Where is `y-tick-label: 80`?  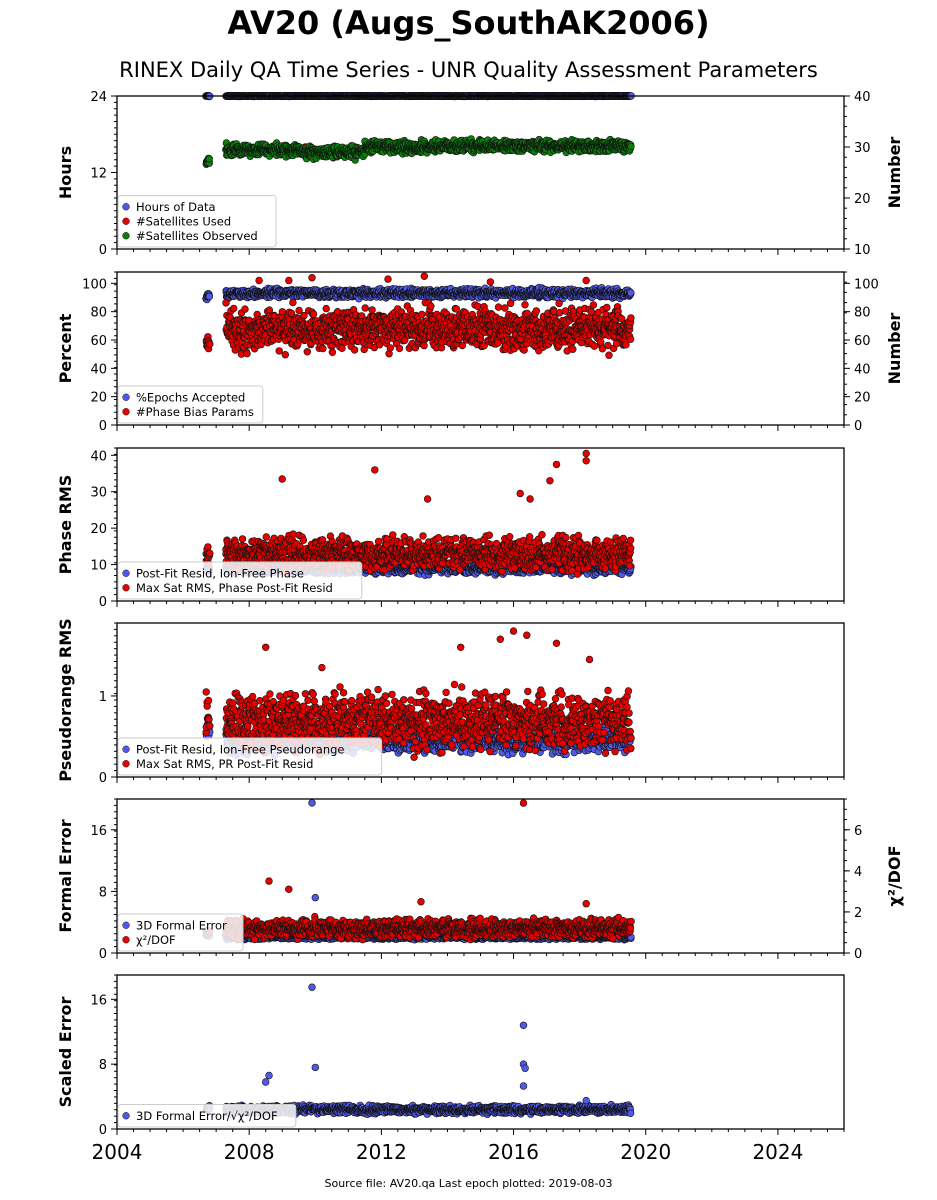
y-tick-label: 80 is located at coordinates (98, 313).